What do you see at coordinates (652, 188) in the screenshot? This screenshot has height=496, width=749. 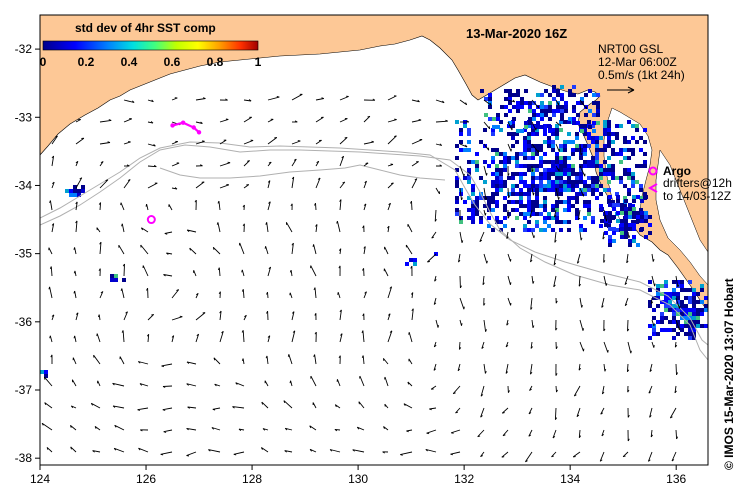 I see `drifter-legend-marker` at bounding box center [652, 188].